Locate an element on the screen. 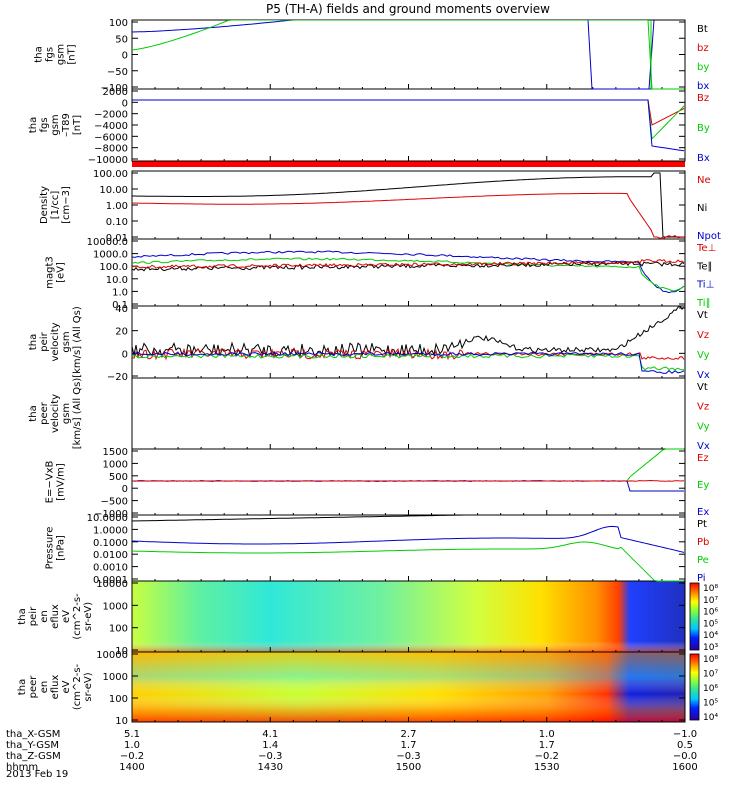 This screenshot has width=750, height=800. trace-By is located at coordinates (408, 119).